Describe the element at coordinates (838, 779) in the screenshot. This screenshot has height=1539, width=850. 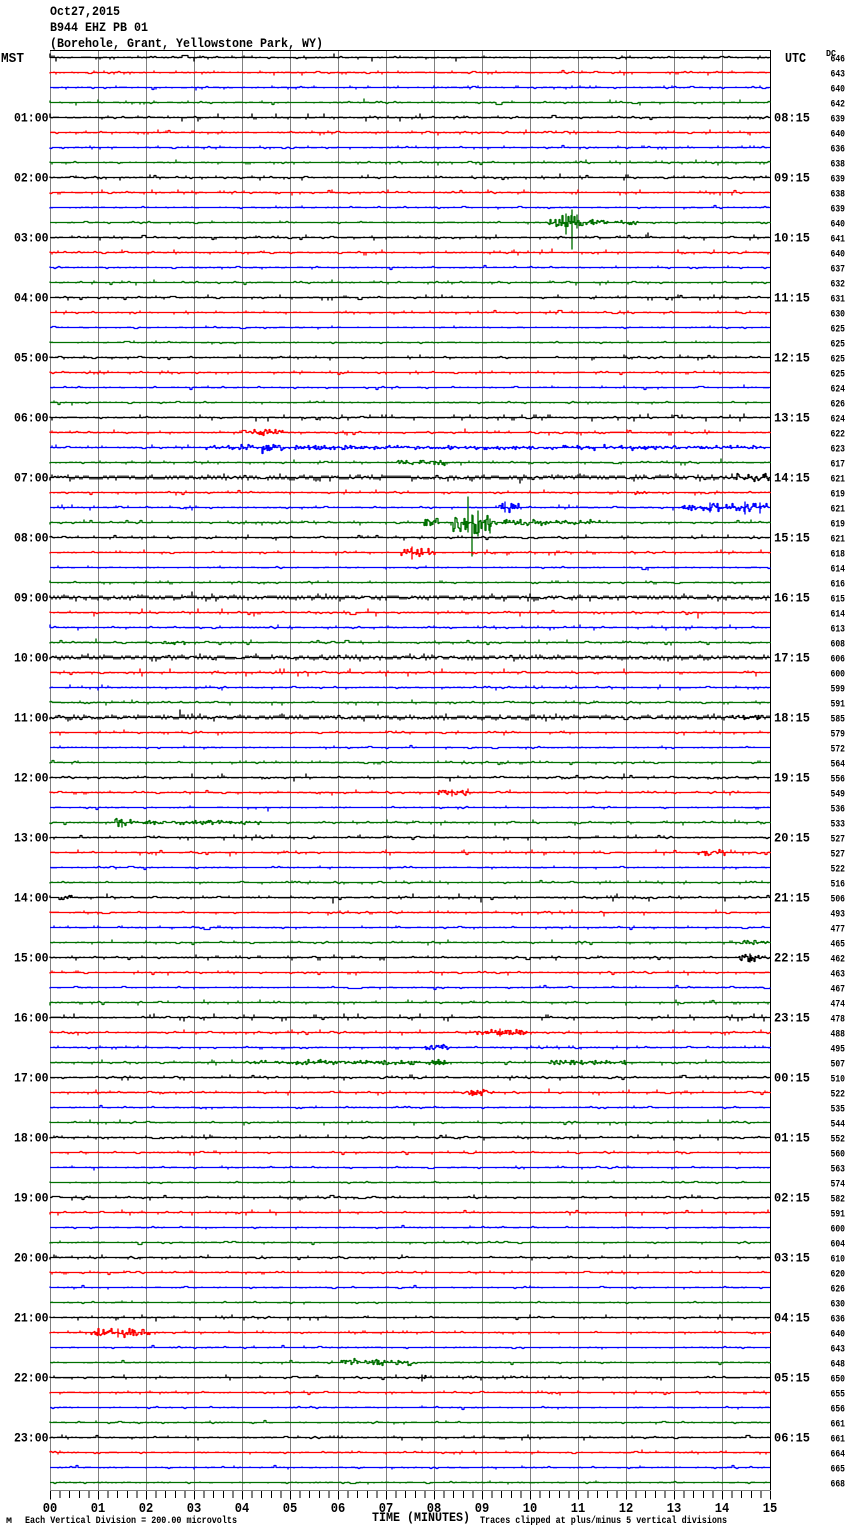
I see `svg-text: 556` at that location.